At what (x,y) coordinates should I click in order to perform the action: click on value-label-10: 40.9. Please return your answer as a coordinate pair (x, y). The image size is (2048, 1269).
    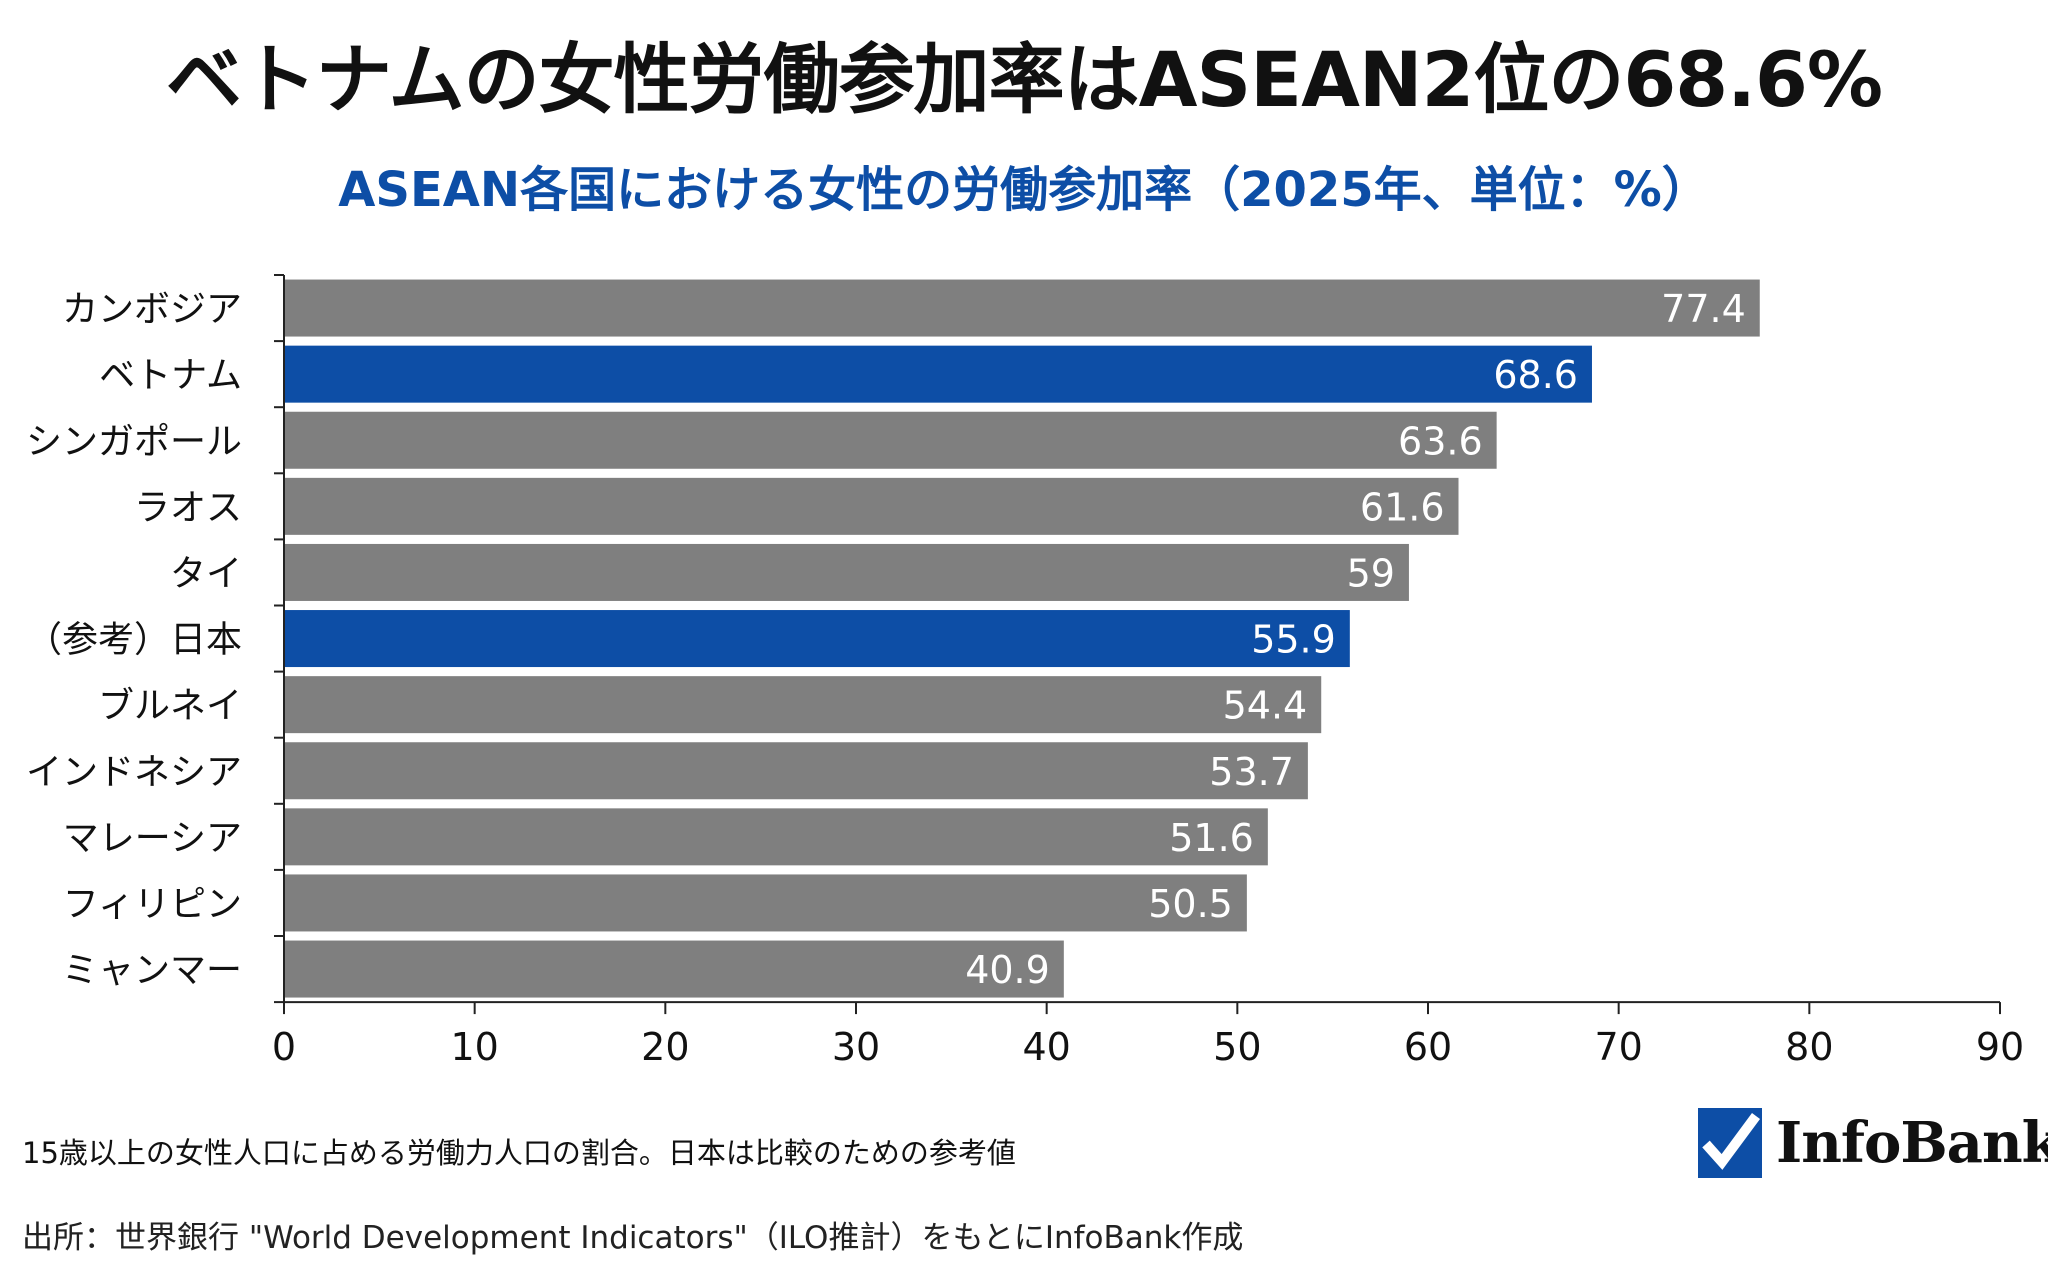
    Looking at the image, I should click on (1007, 970).